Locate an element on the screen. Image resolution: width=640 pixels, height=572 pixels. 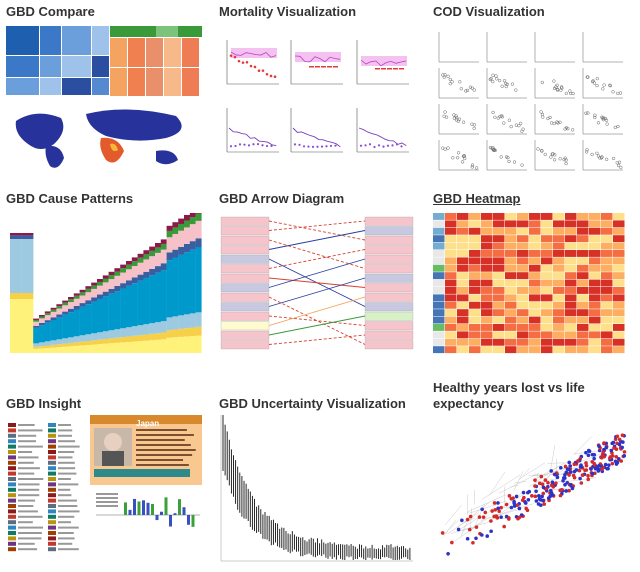
tile-gbd-cause-patterns: GBD Cause Patterns is located at coordinates (104, 199).